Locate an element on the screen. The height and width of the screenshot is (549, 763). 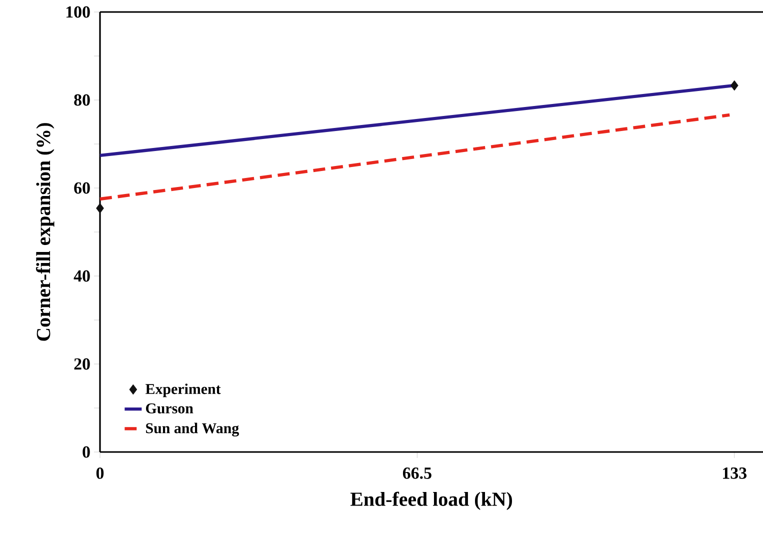
legend-label: Sun and Wang is located at coordinates (192, 429).